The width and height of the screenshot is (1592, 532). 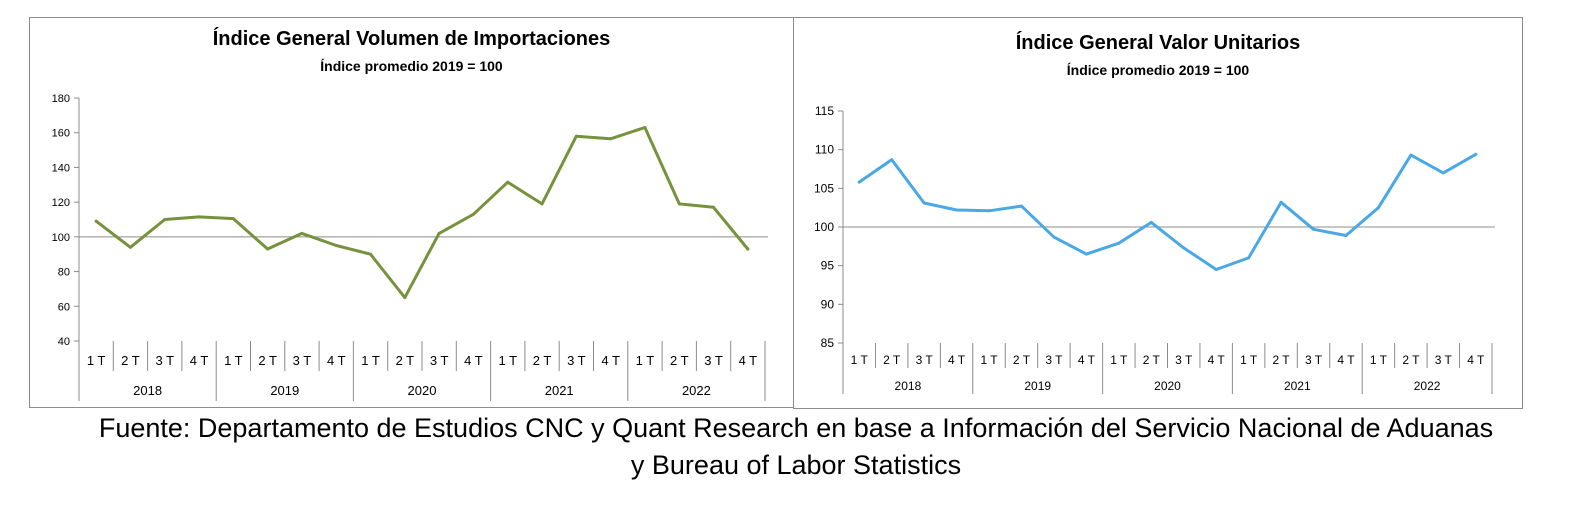 I want to click on y-tick-label: 40, so click(x=64, y=342).